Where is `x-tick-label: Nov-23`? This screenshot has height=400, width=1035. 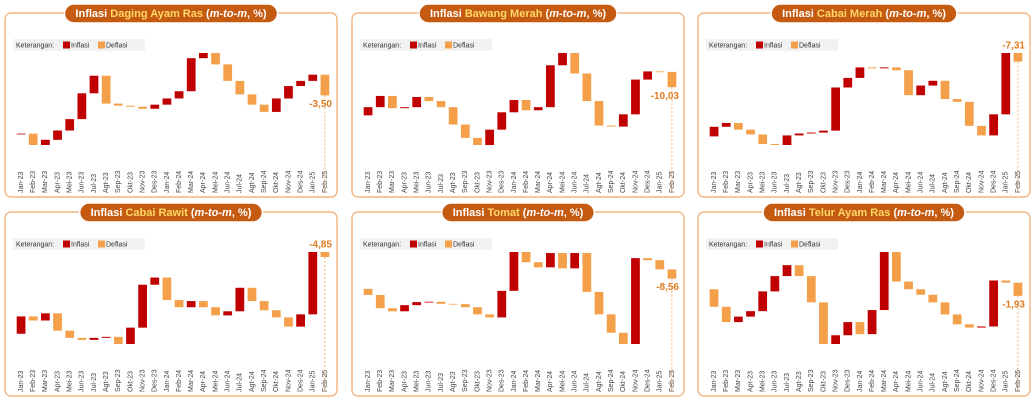 x-tick-label: Nov-23 is located at coordinates (489, 181).